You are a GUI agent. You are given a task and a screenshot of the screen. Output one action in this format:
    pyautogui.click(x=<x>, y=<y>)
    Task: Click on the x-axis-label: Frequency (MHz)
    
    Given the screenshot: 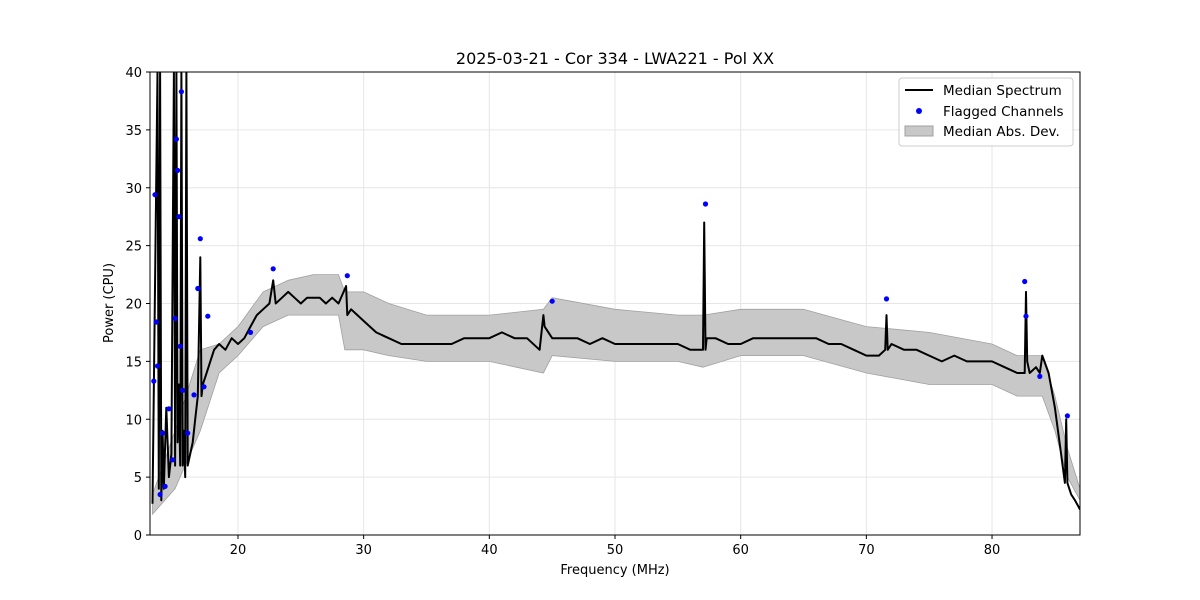 What is the action you would take?
    pyautogui.click(x=614, y=570)
    